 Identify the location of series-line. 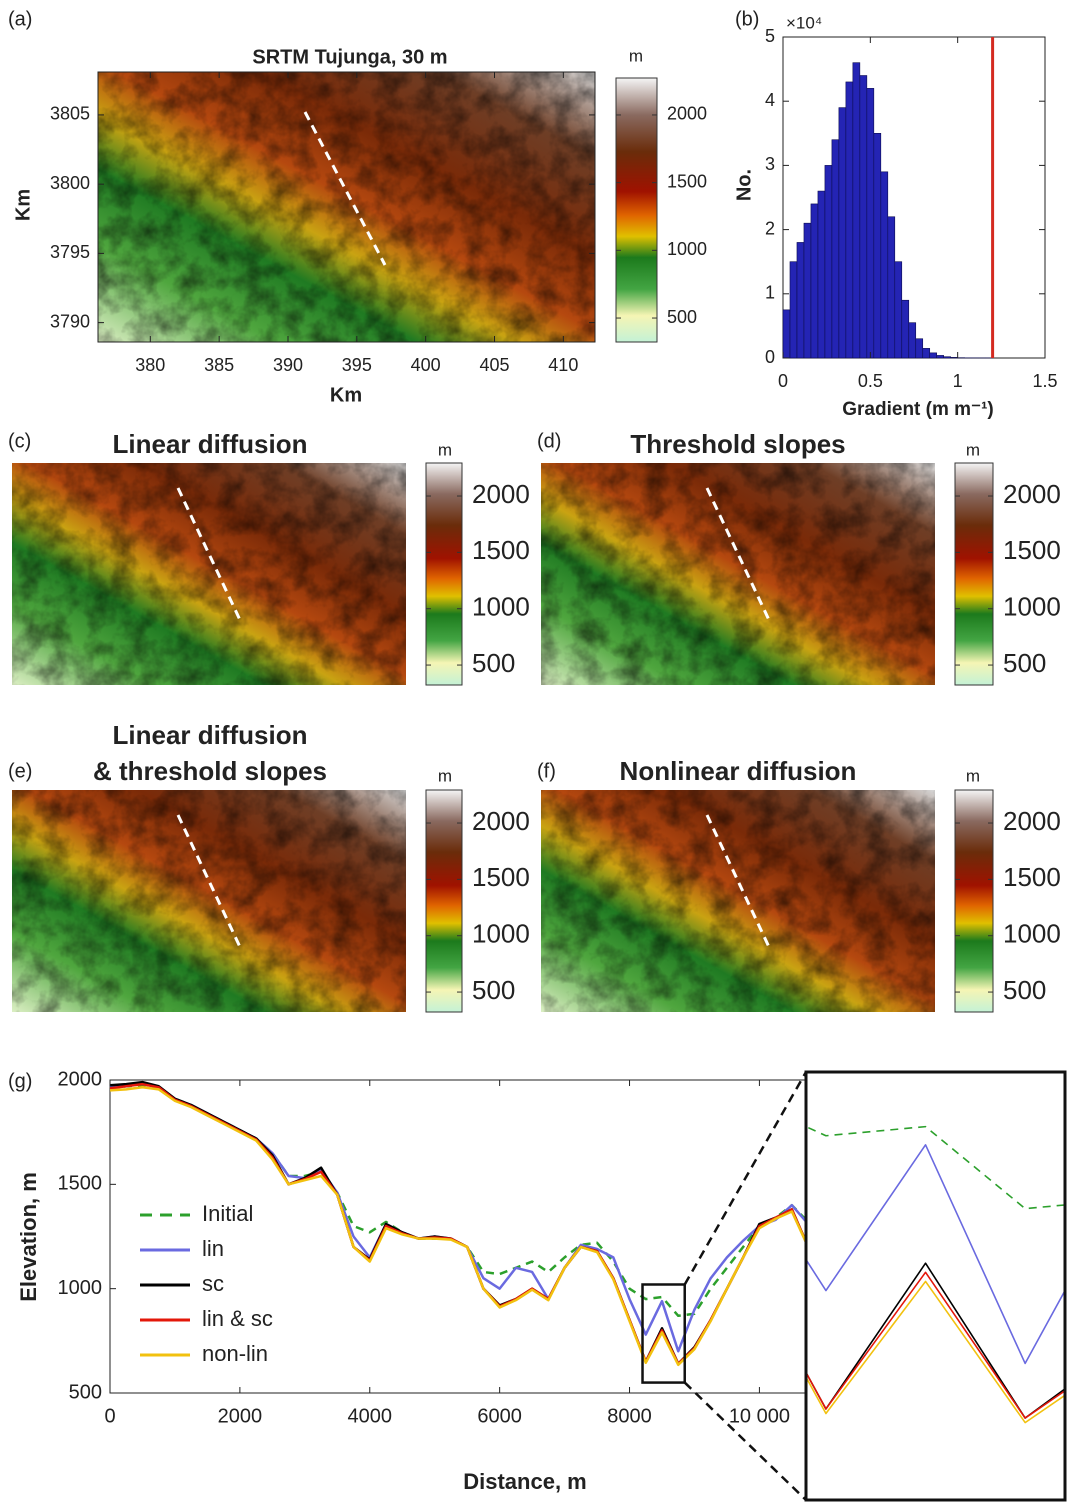
(524, 1226).